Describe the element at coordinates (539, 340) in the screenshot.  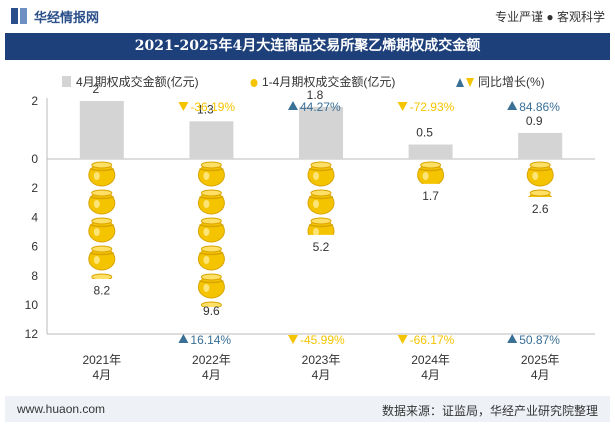
I see `growth-label-cumulative: 50.87%` at that location.